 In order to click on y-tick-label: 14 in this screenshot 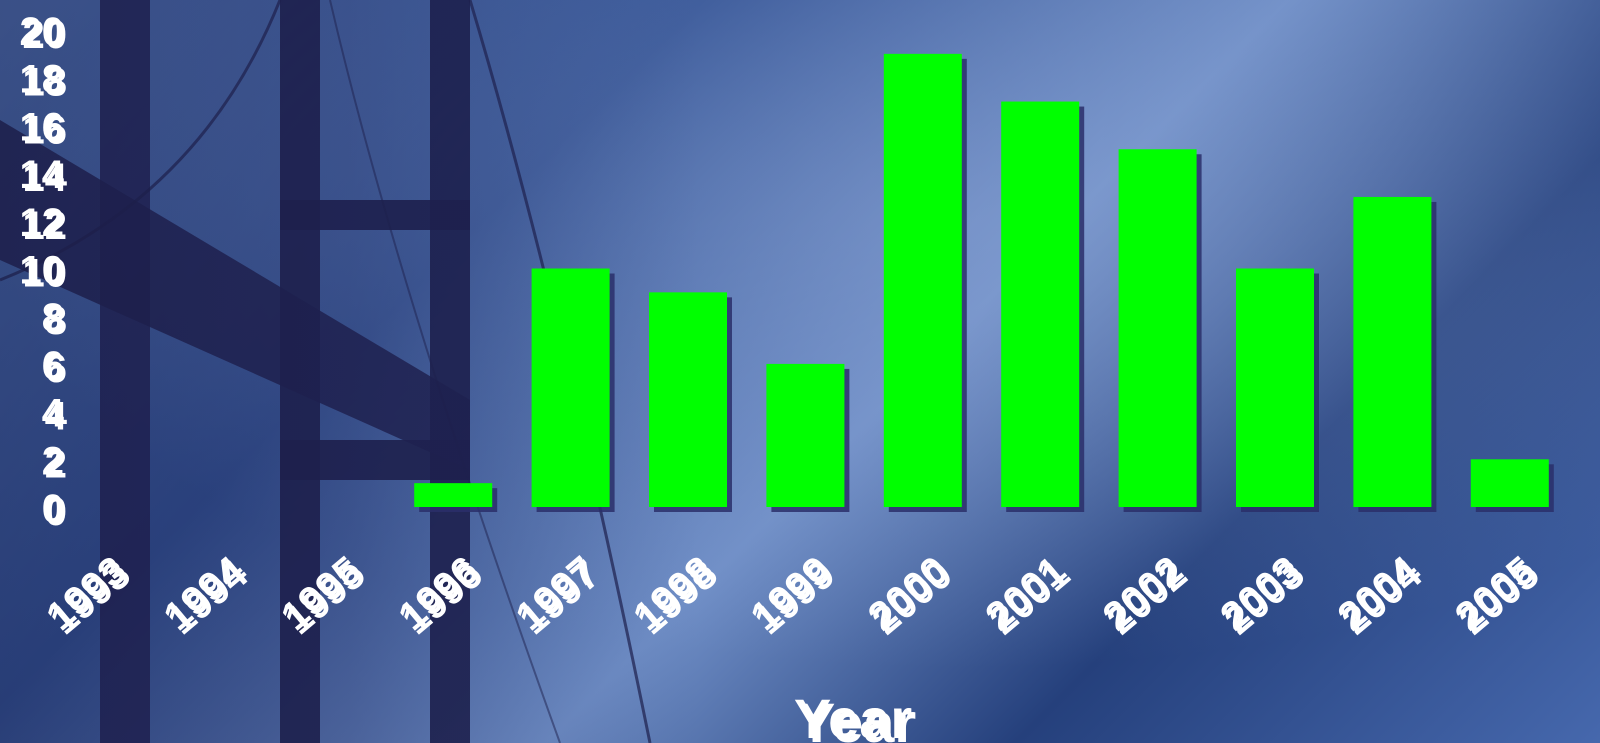, I will do `click(42, 175)`.